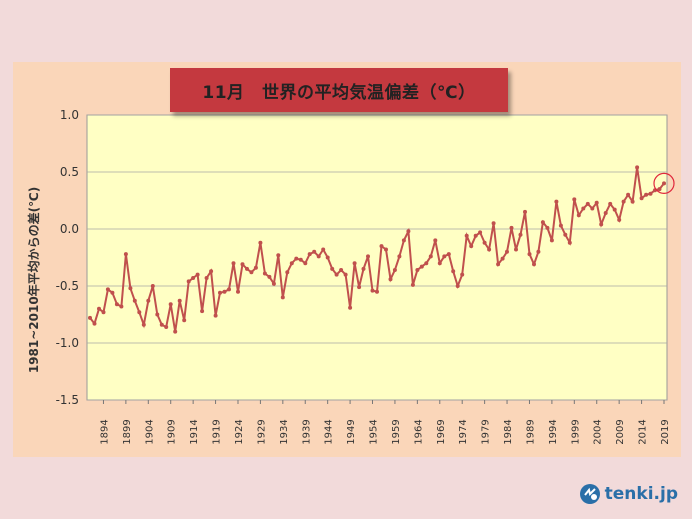 The width and height of the screenshot is (692, 519). I want to click on x-tick-label: 1964, so click(418, 431).